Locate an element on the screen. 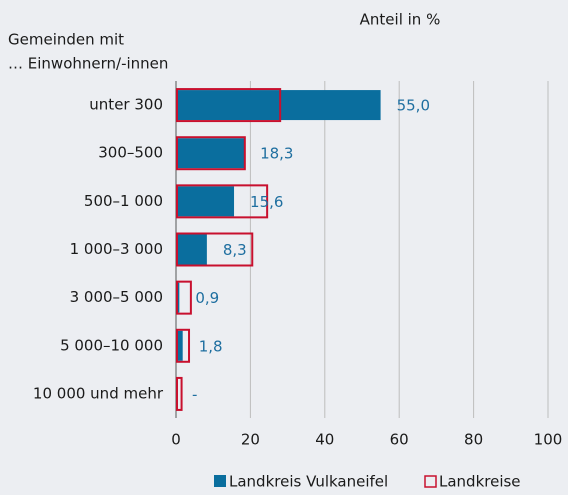  legend-label: Landkreise is located at coordinates (480, 482).